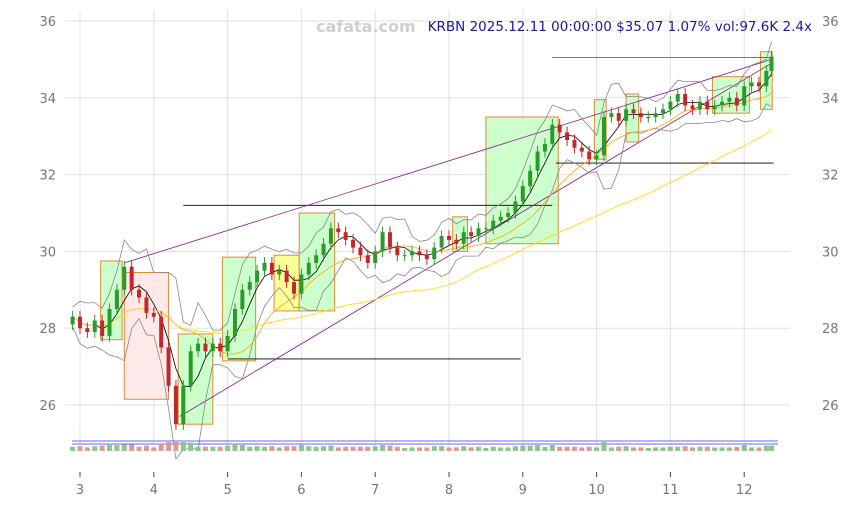 The width and height of the screenshot is (857, 505). I want to click on x-tick-label: 6, so click(301, 490).